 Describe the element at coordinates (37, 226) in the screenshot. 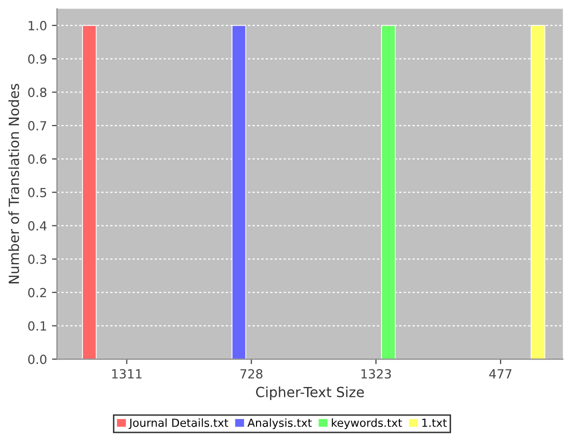

I see `y-tick-label: 0.4` at that location.